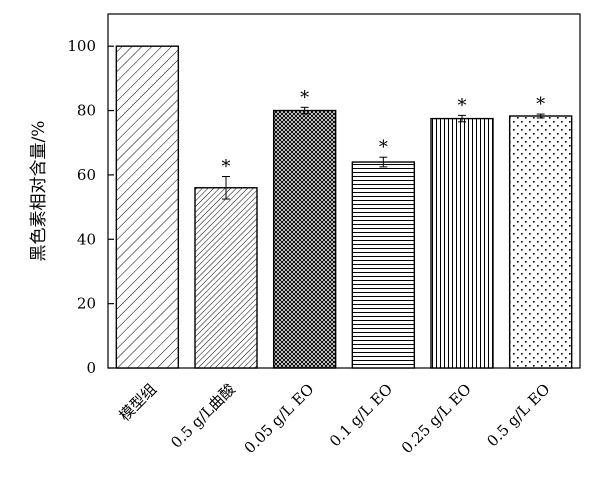 This screenshot has height=483, width=590. Describe the element at coordinates (203, 416) in the screenshot. I see `x-category-label-2: 0.5 g/L曲酸` at that location.